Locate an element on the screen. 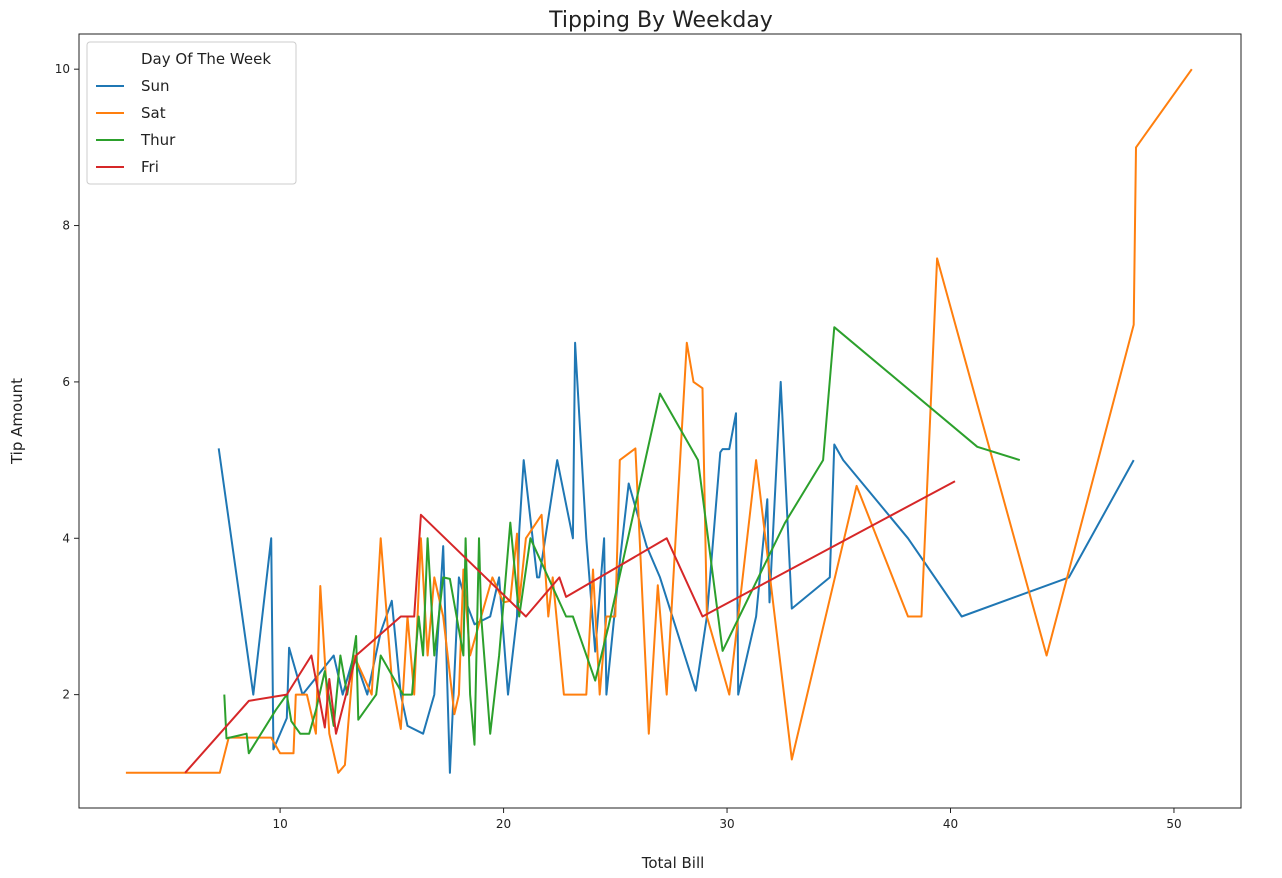 Image resolution: width=1282 pixels, height=878 pixels. x-tick-label: 20 is located at coordinates (503, 824).